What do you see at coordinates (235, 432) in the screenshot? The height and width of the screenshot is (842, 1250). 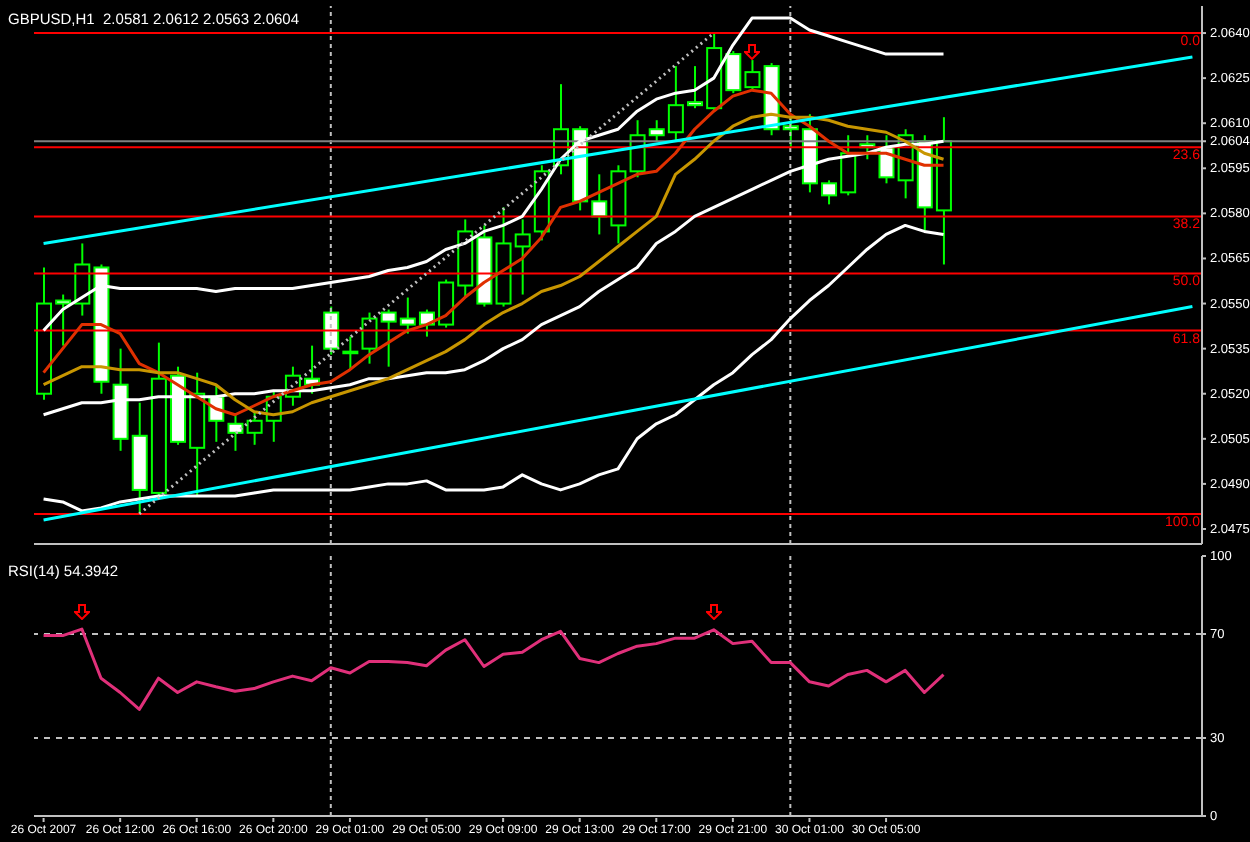 I see `candlestick` at bounding box center [235, 432].